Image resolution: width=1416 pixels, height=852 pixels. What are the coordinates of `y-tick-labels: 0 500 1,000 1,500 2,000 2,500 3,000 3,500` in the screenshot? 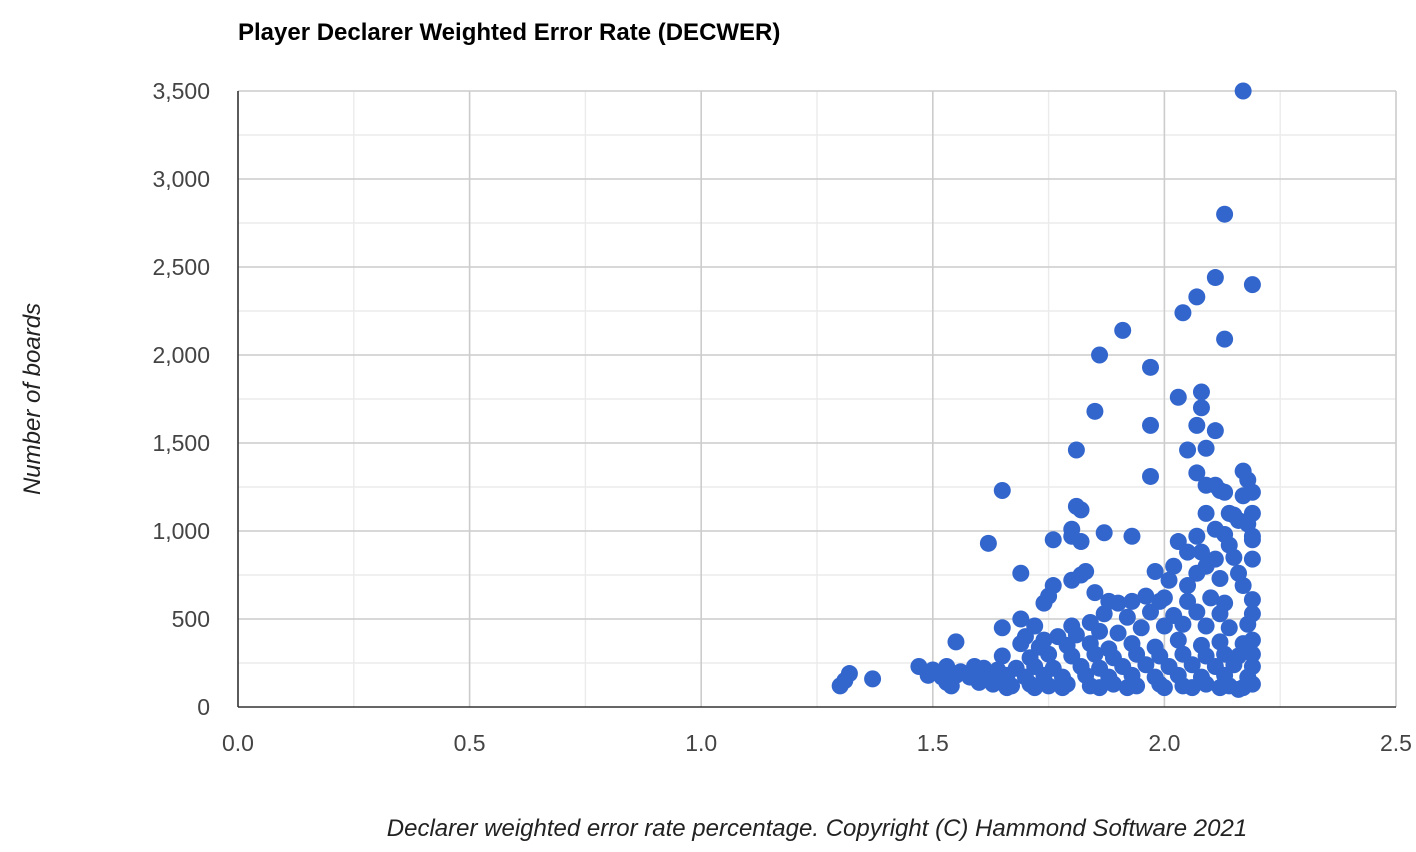 It's located at (181, 399).